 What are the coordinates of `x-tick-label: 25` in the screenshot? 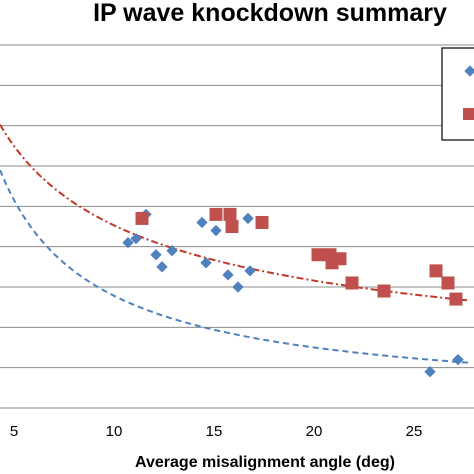 It's located at (414, 431).